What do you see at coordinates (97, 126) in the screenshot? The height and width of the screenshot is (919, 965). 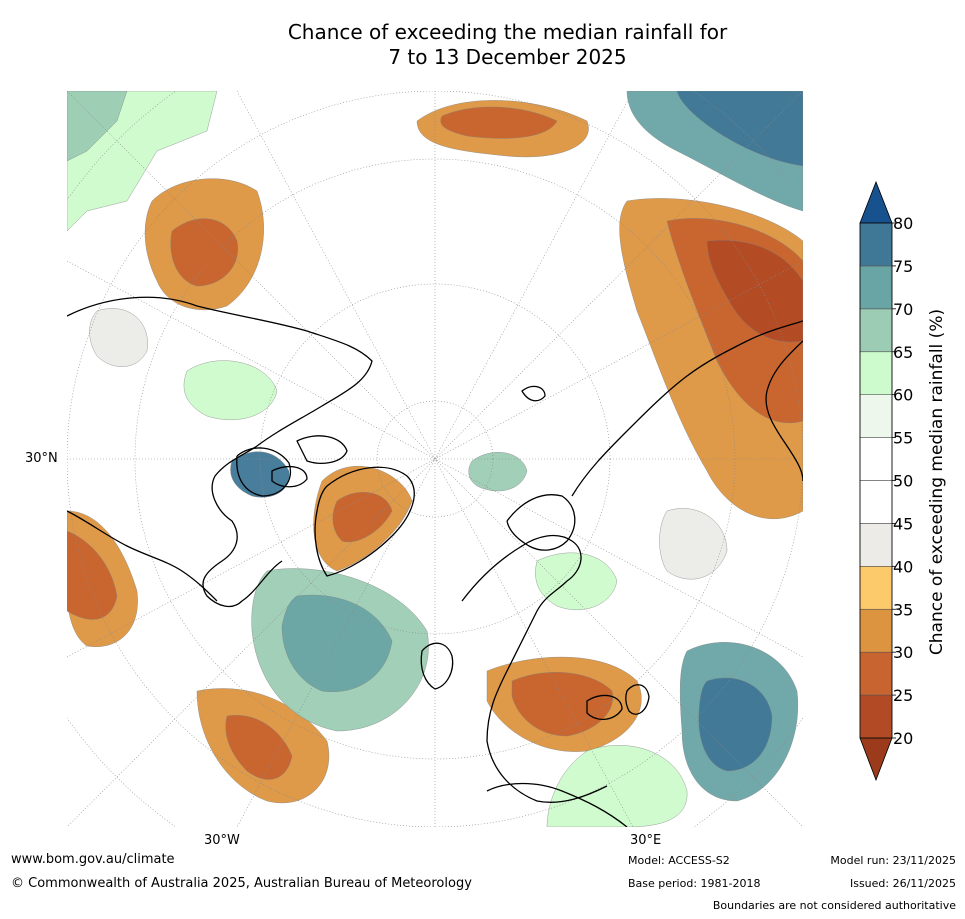 I see `field-northpacific-teal` at bounding box center [97, 126].